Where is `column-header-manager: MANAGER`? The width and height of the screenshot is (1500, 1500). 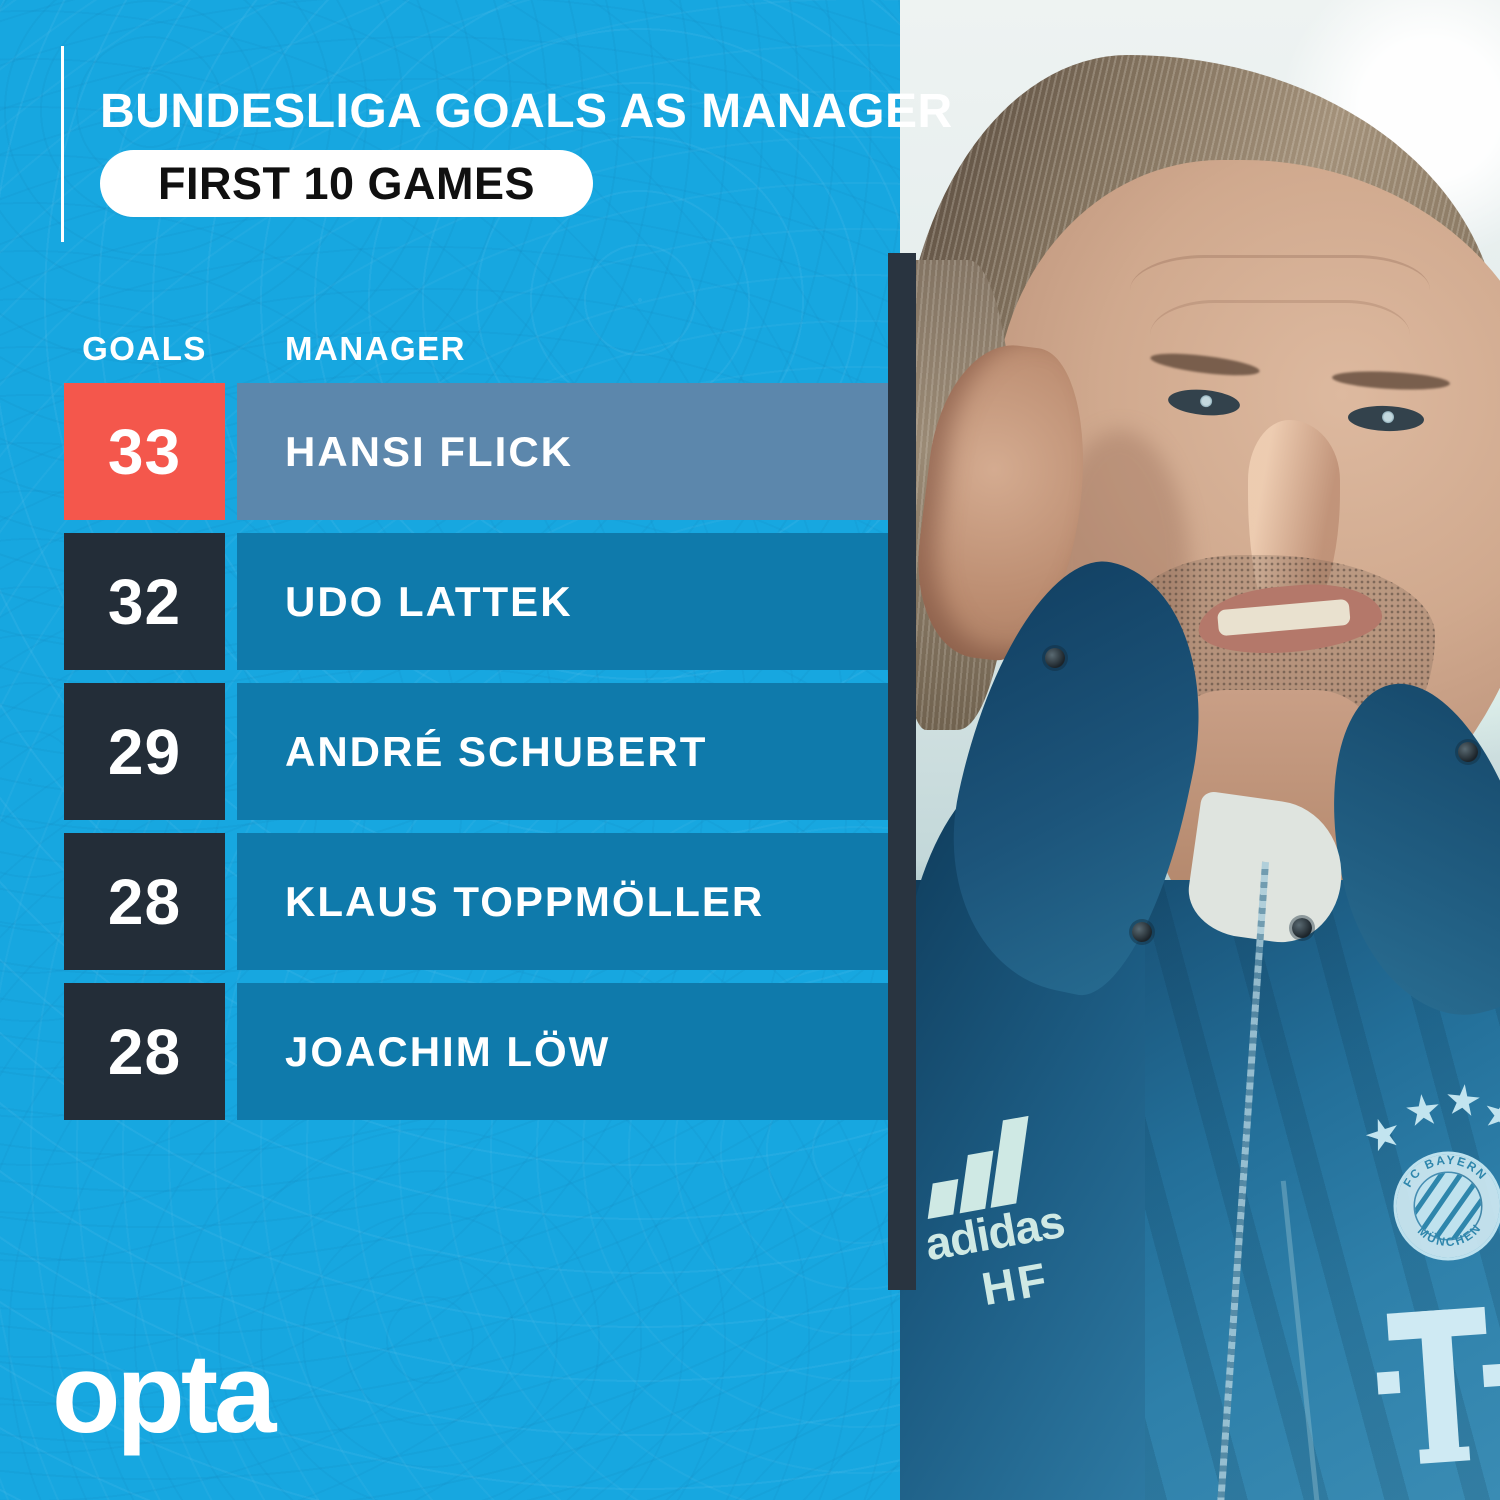 column-header-manager: MANAGER is located at coordinates (375, 348).